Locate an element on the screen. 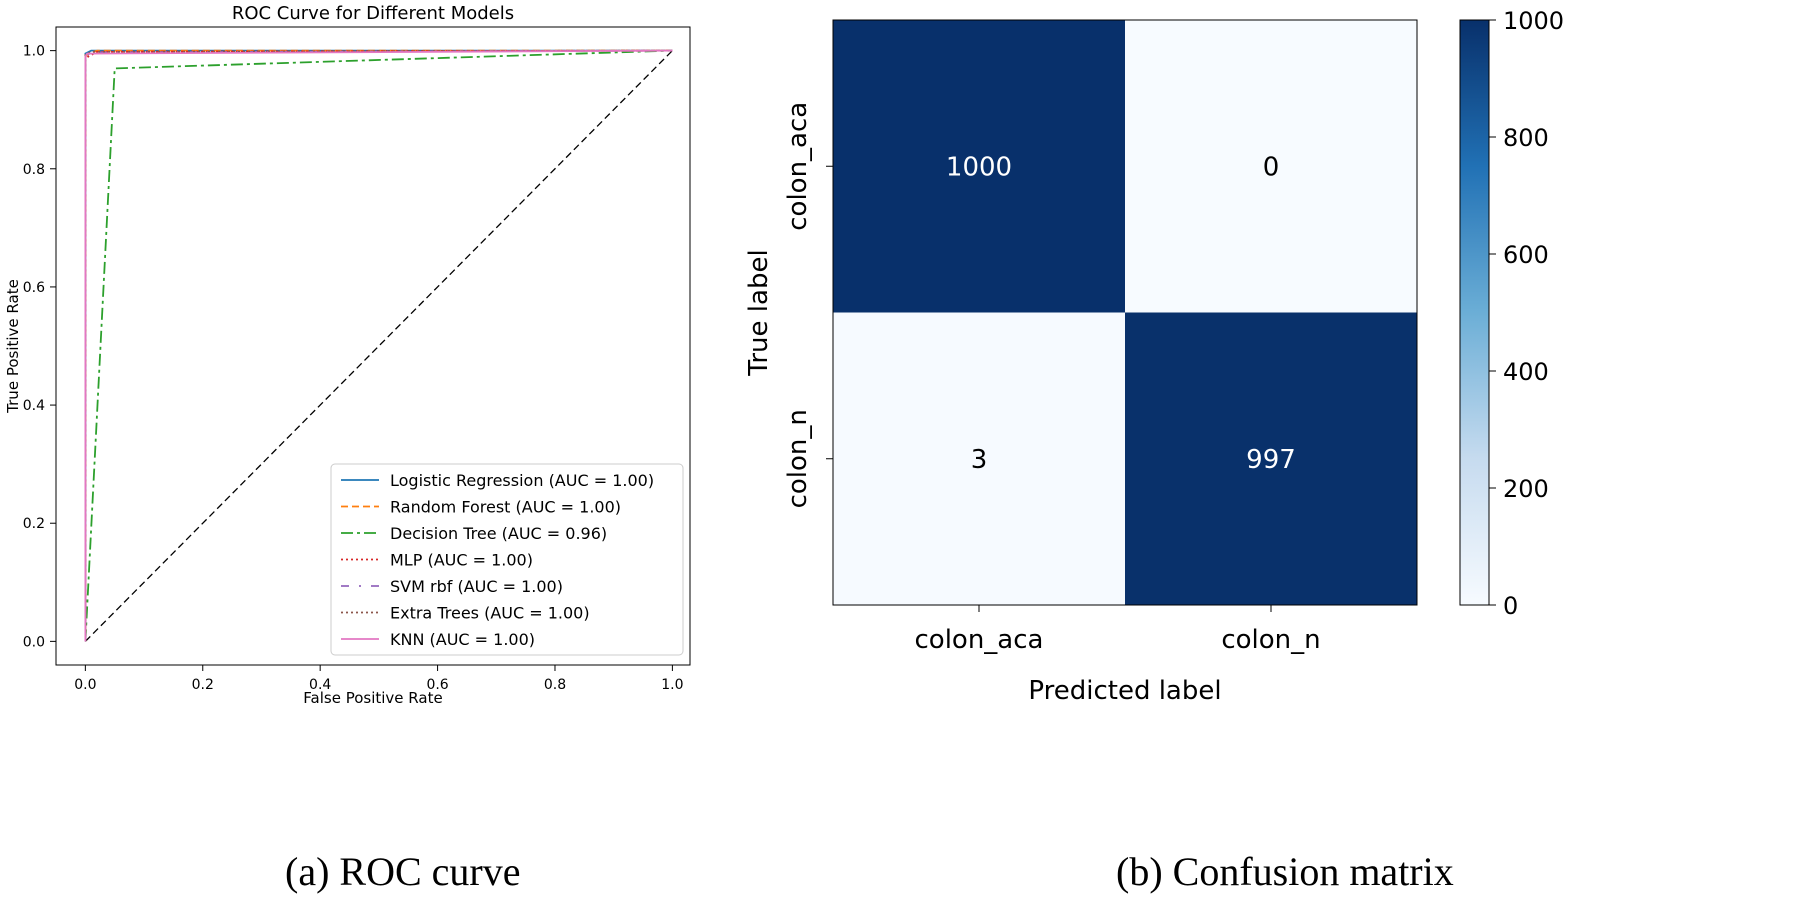 This screenshot has width=1797, height=899. roc-y-tick-label-5: 1.0 is located at coordinates (34, 52).